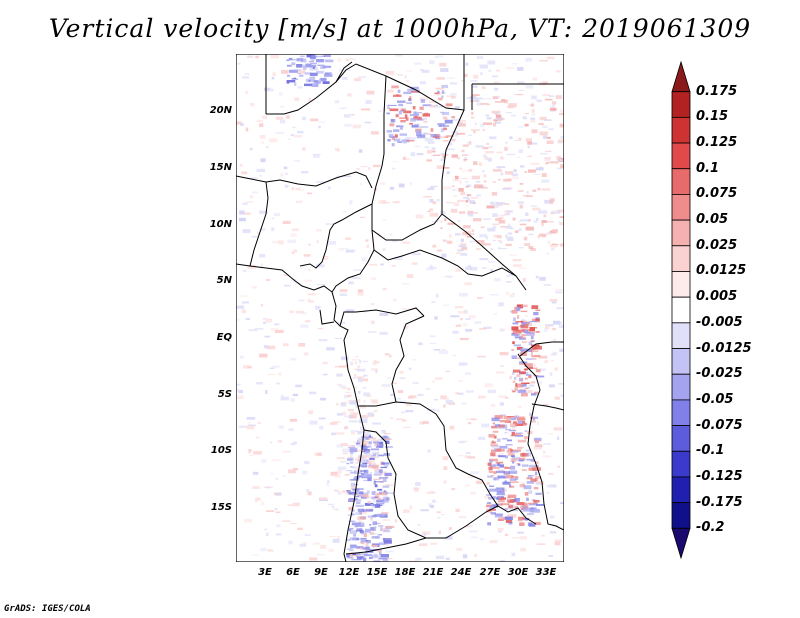  I want to click on lat-label-5n: 5N, so click(224, 280).